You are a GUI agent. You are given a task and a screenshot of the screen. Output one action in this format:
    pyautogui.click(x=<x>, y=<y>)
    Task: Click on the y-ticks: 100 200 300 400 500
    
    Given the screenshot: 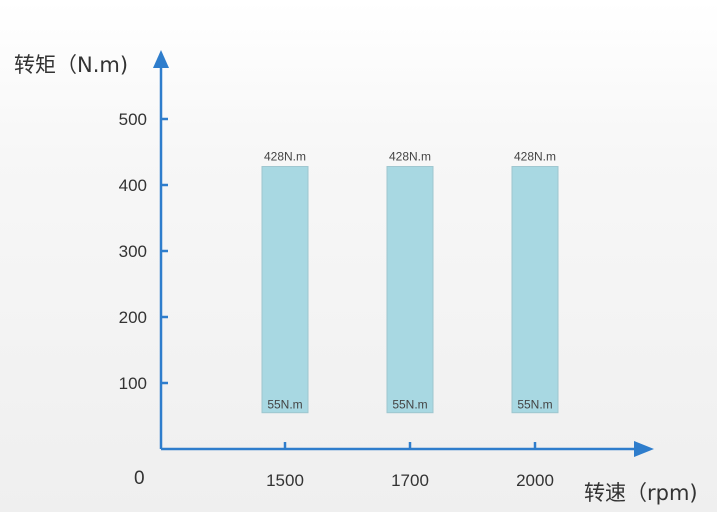 What is the action you would take?
    pyautogui.click(x=143, y=251)
    